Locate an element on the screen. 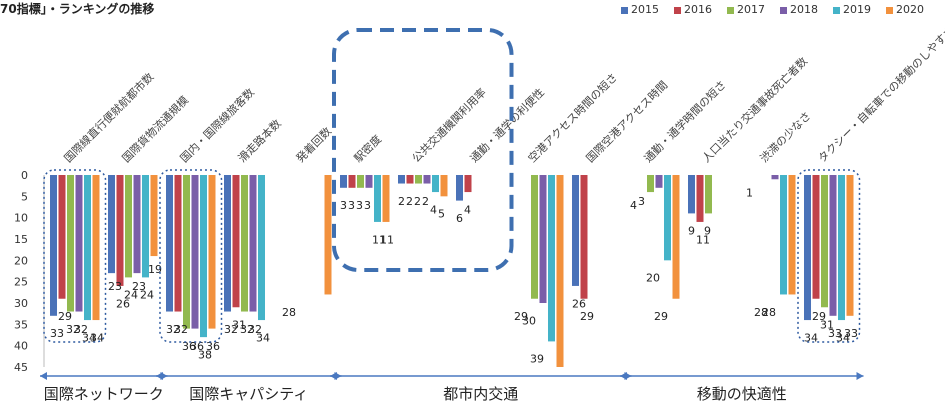 The image size is (945, 406). data-label: 26 is located at coordinates (123, 303).